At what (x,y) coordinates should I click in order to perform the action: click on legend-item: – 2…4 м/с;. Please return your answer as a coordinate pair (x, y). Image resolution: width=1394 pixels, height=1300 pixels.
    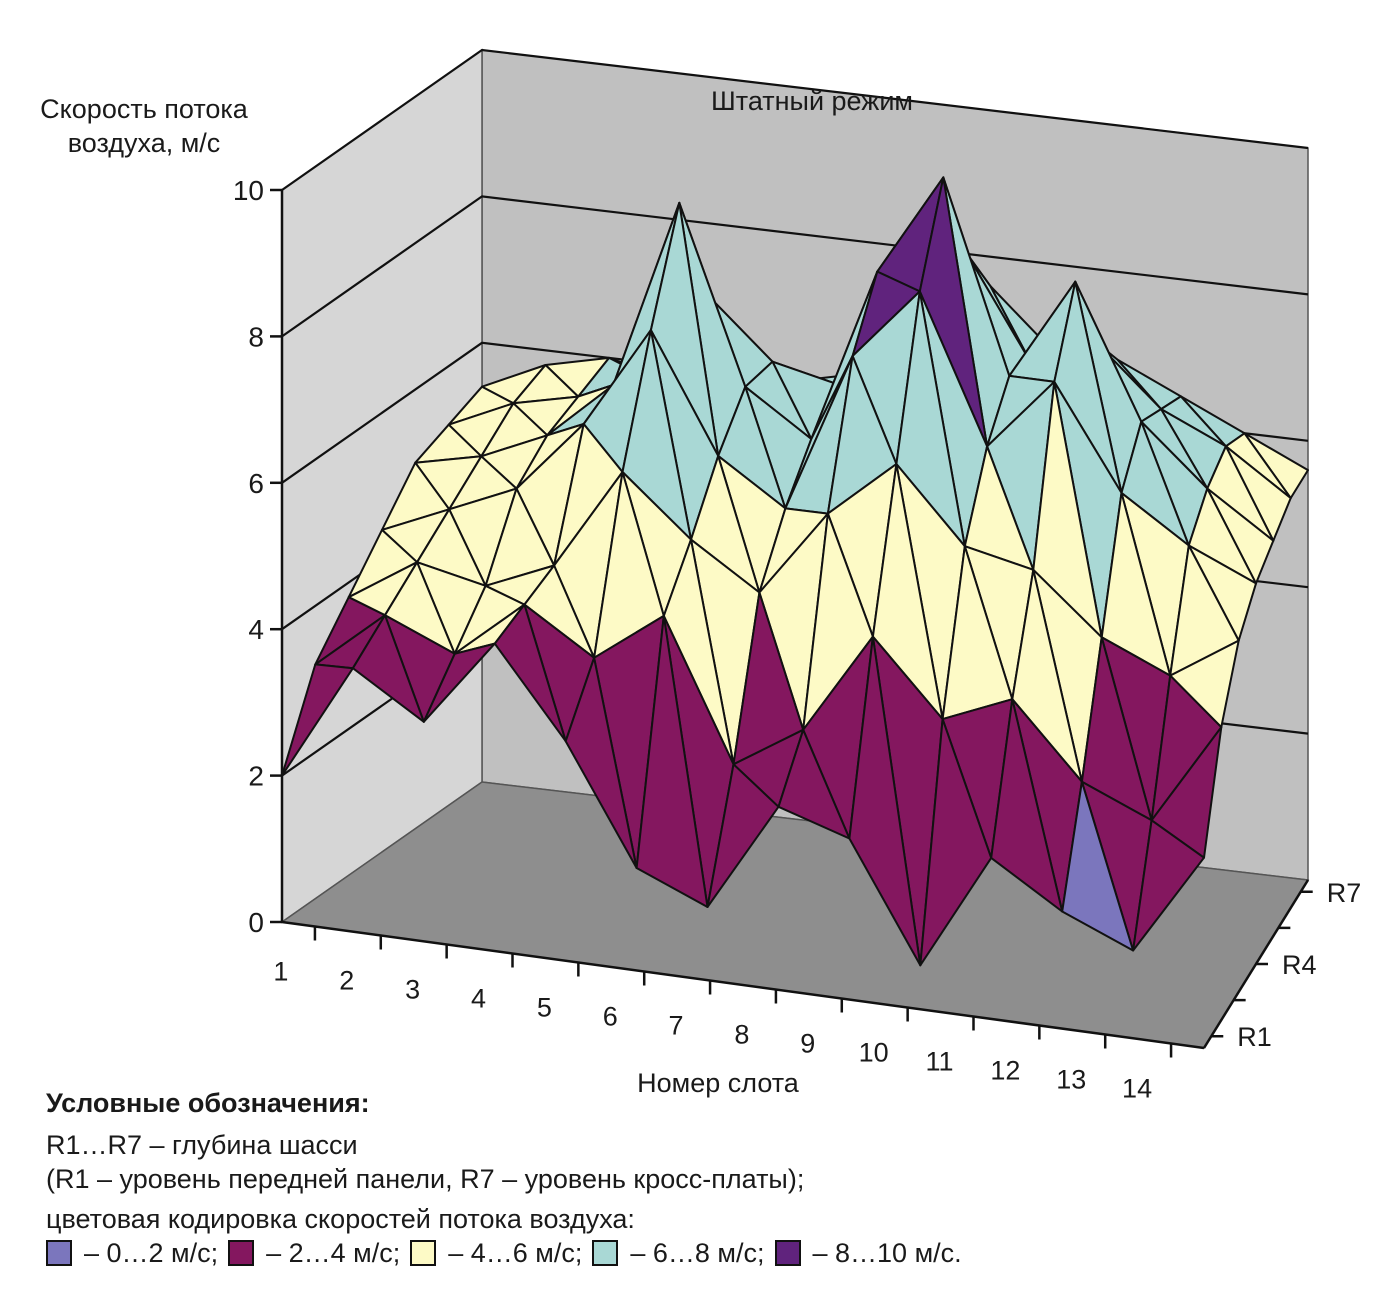
    Looking at the image, I should click on (314, 1253).